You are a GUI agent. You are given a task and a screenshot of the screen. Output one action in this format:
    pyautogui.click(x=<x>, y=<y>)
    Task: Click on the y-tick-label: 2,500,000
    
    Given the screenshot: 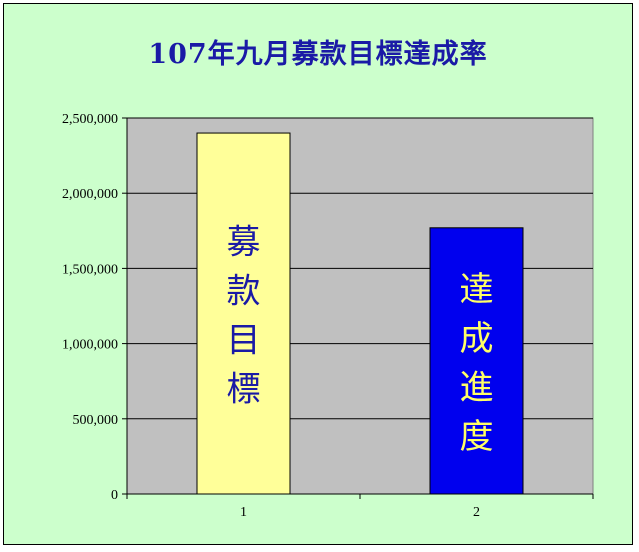 What is the action you would take?
    pyautogui.click(x=90, y=119)
    